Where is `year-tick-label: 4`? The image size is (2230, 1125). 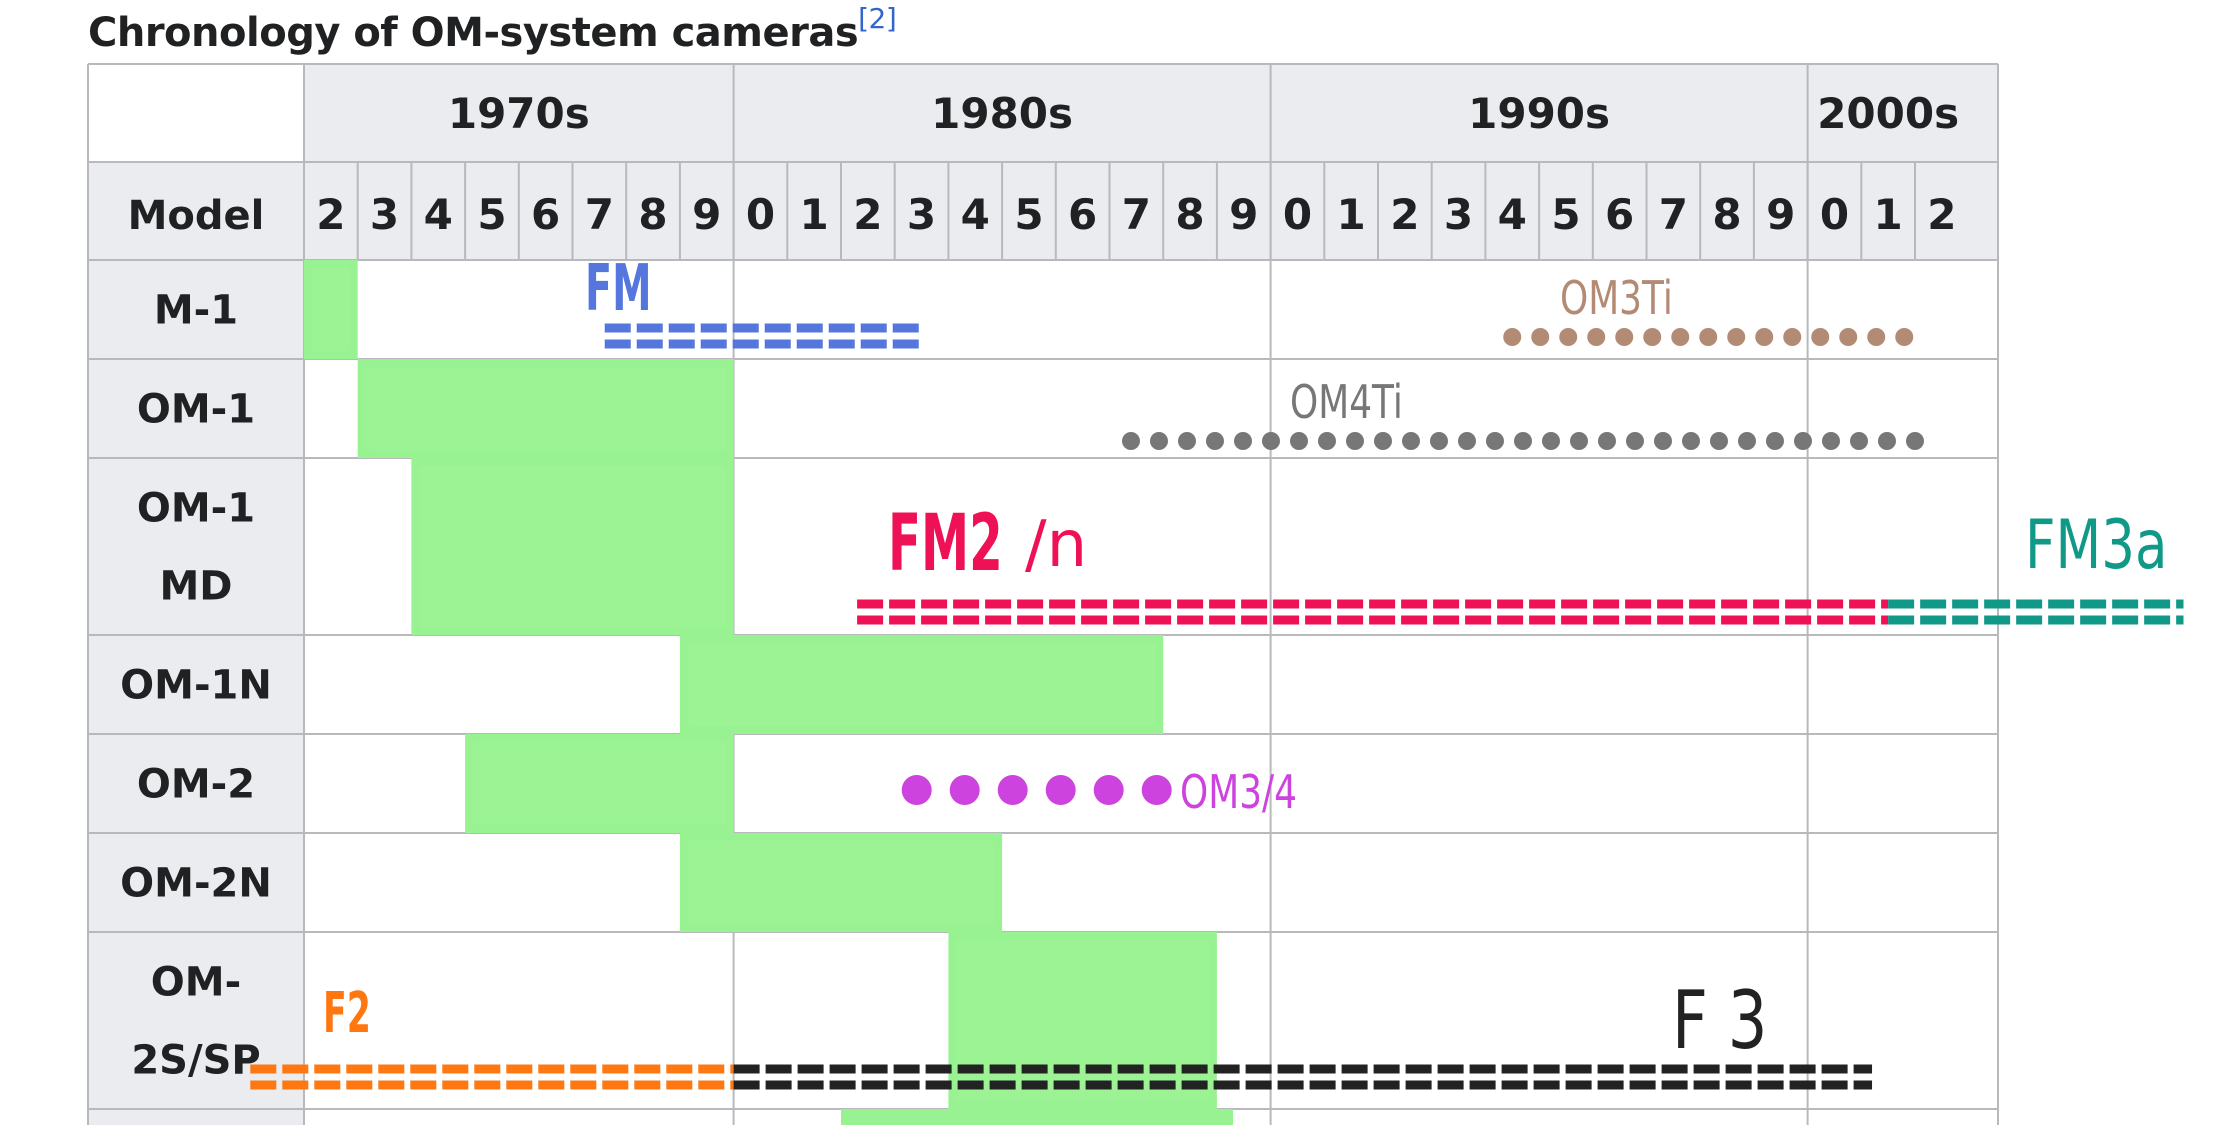
year-tick-label: 4 is located at coordinates (975, 214).